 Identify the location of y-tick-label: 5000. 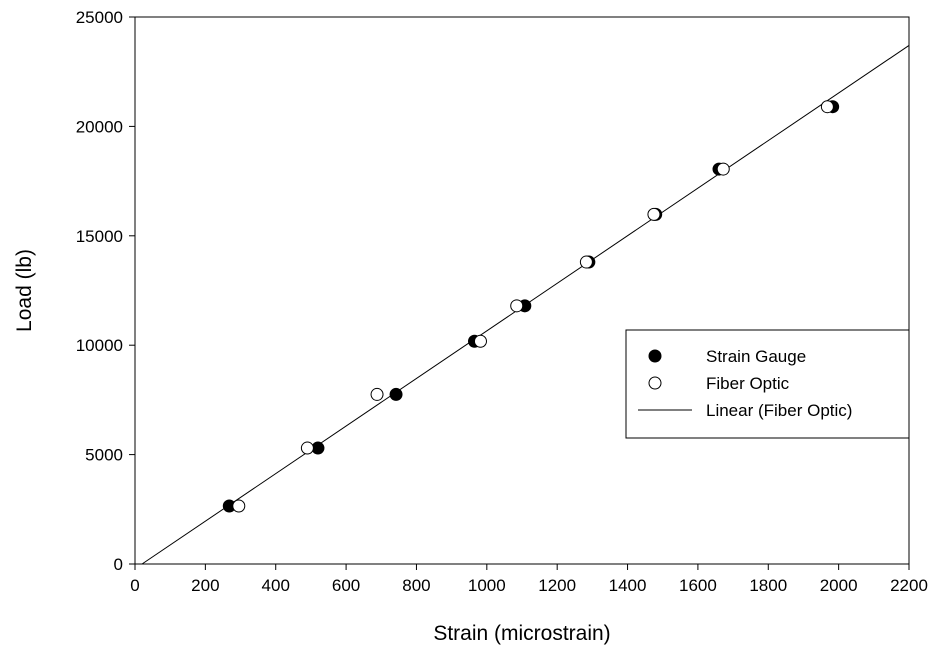
(104, 455).